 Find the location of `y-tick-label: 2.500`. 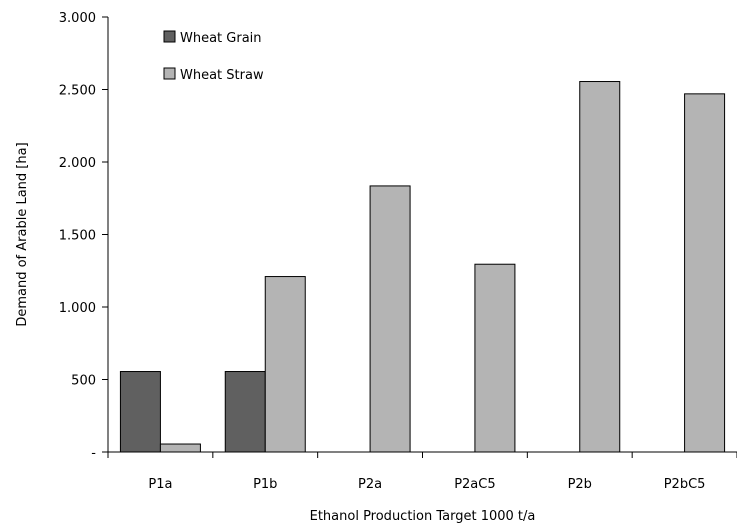

y-tick-label: 2.500 is located at coordinates (77, 91).